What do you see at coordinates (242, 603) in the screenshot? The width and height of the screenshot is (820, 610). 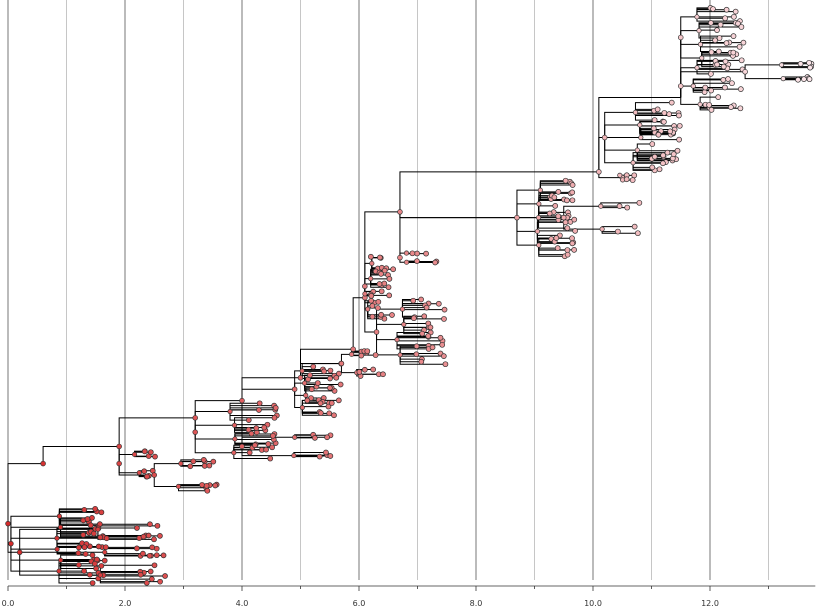 I see `x-tick-label: 4.0` at bounding box center [242, 603].